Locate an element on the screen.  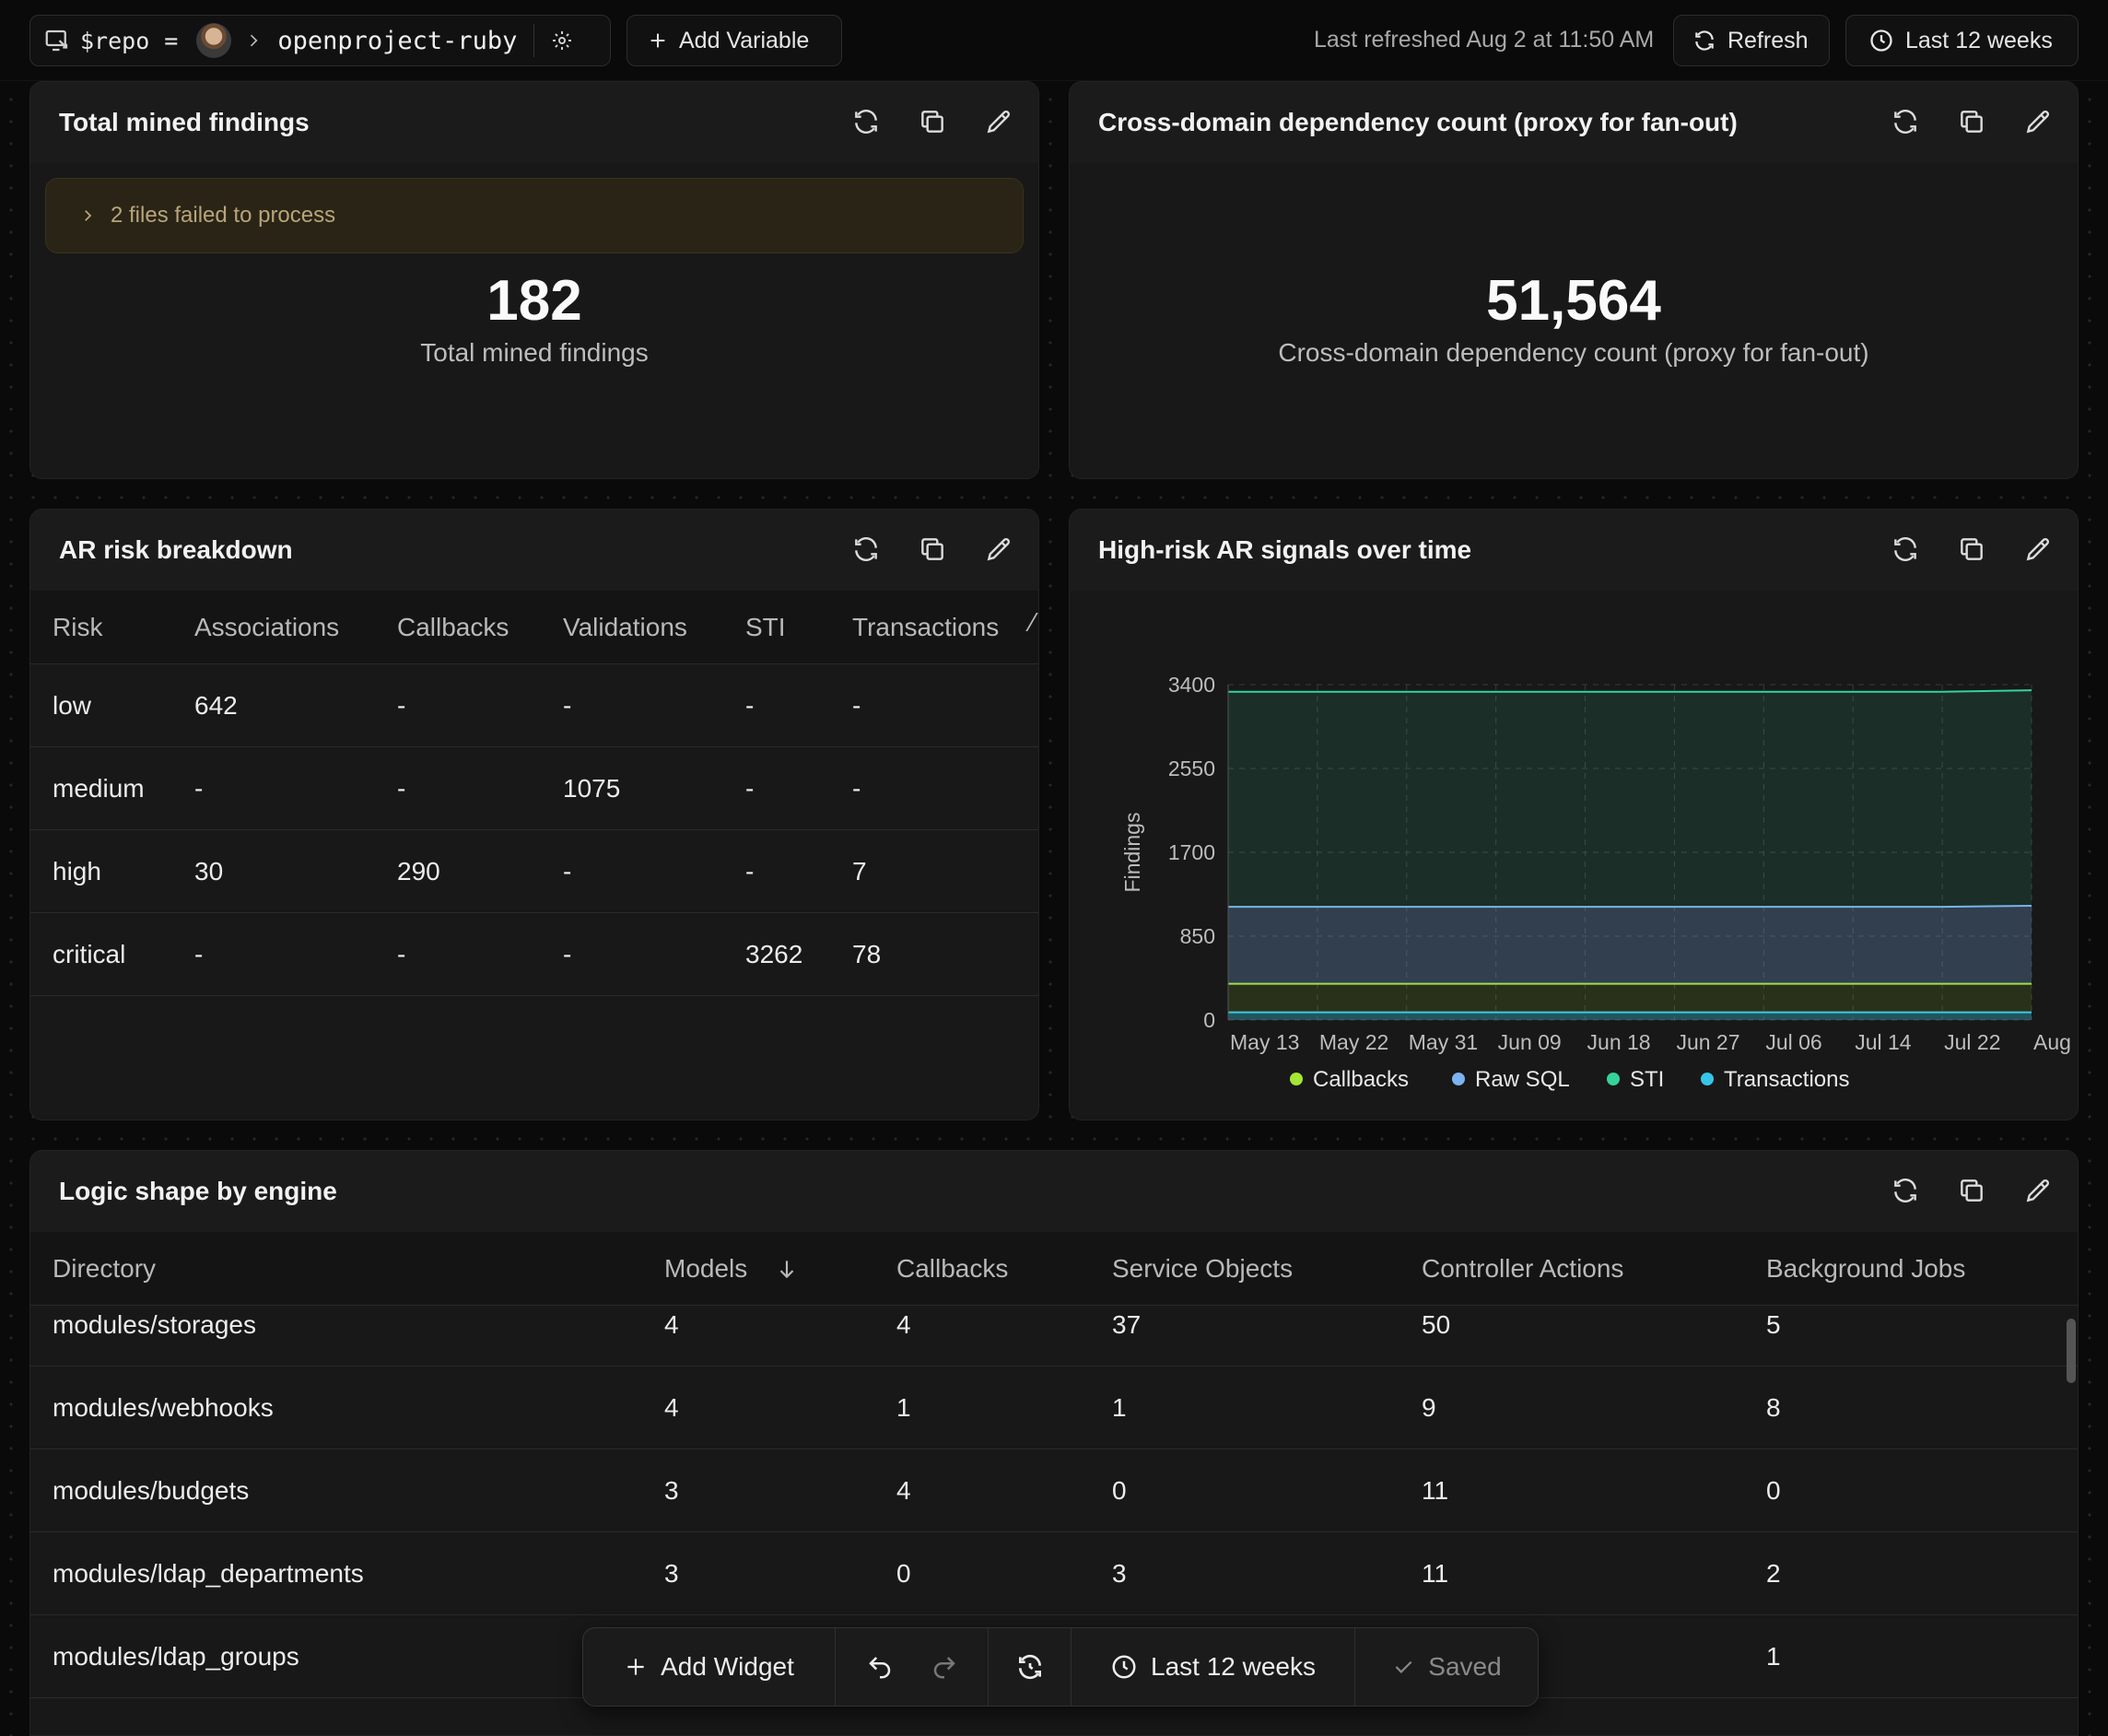
undo-icon is located at coordinates (880, 1667).